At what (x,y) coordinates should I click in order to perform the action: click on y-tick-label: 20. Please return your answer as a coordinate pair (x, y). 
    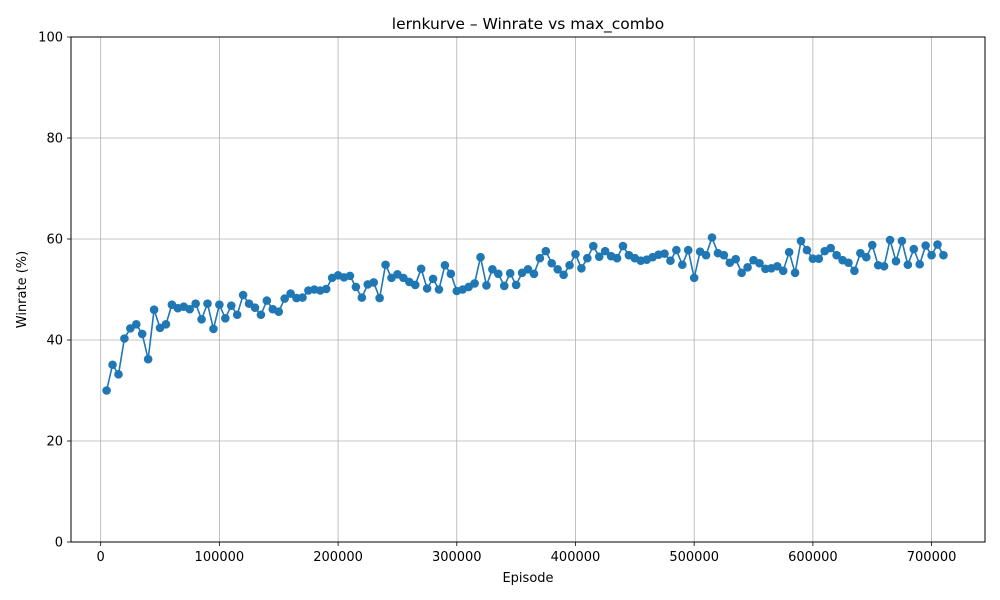
    Looking at the image, I should click on (54, 442).